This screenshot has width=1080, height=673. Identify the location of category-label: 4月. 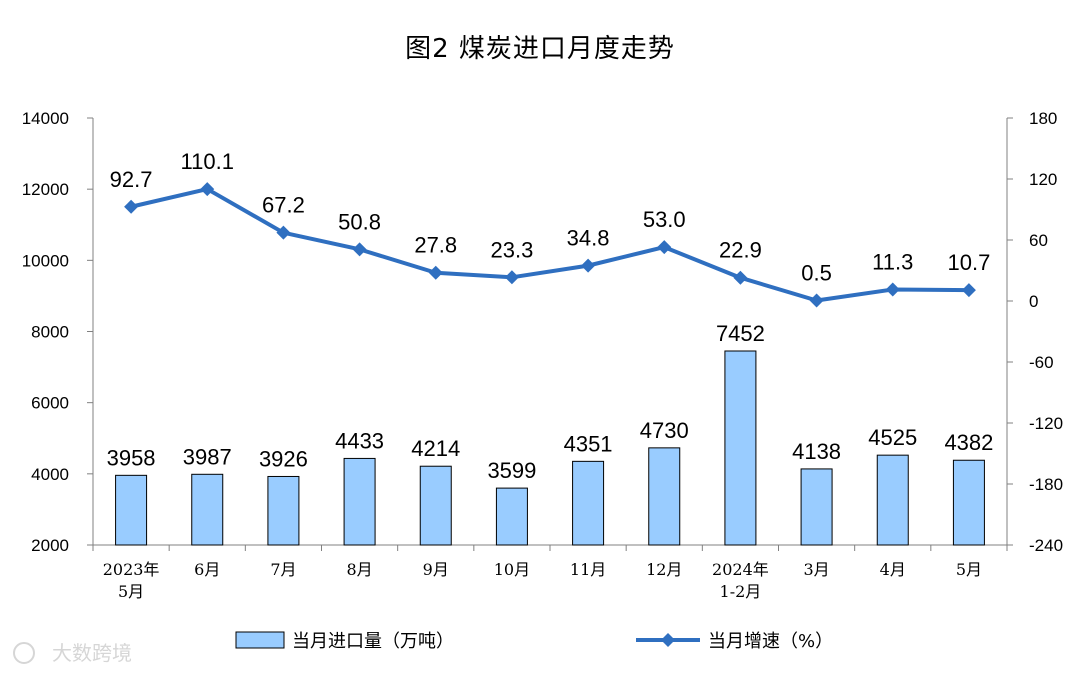
(893, 569).